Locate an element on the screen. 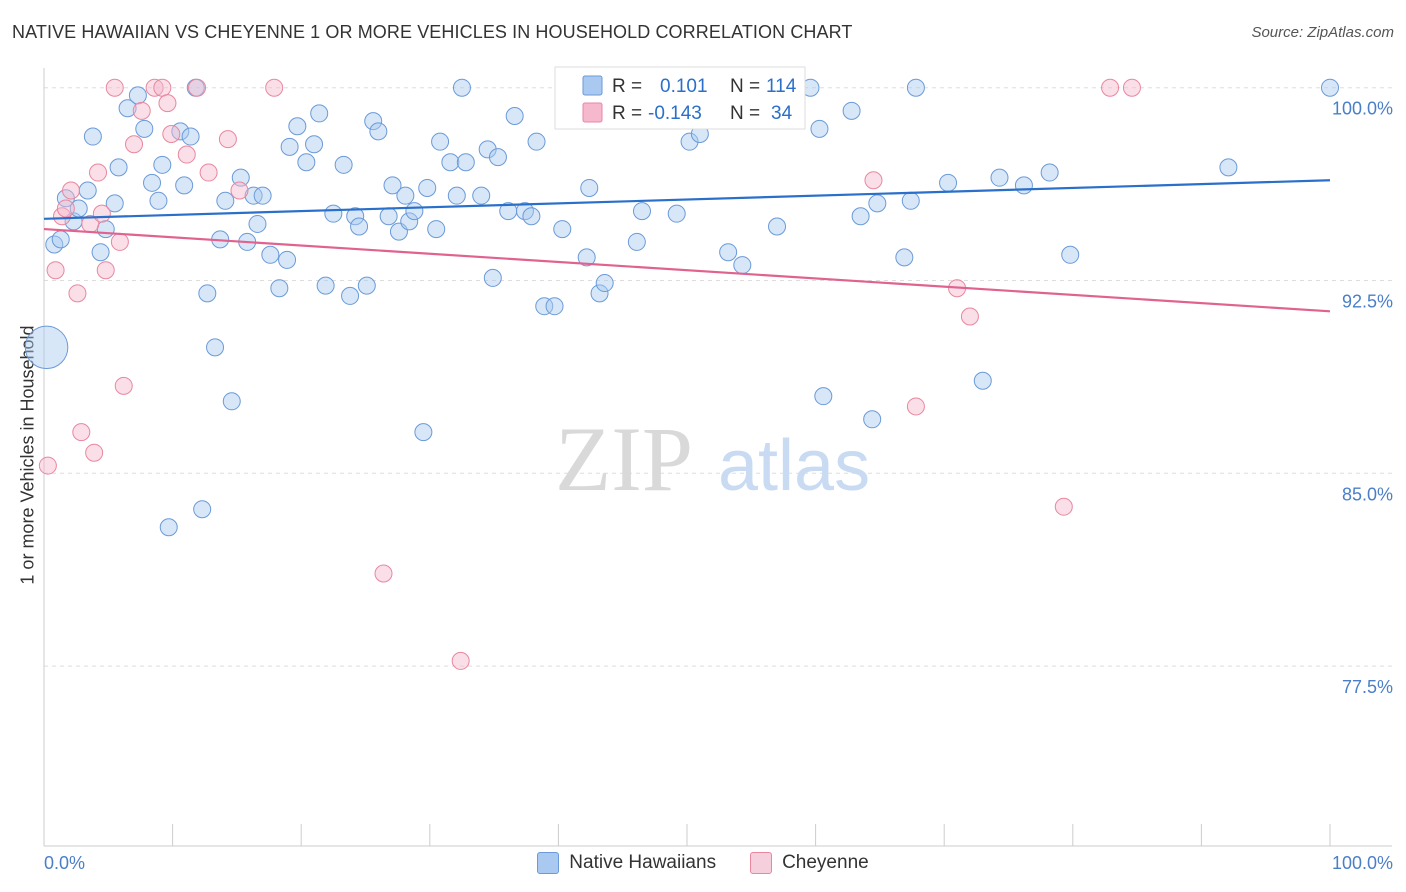 Image resolution: width=1406 pixels, height=892 pixels. x-tick-label-0: 0.0% is located at coordinates (64, 863).